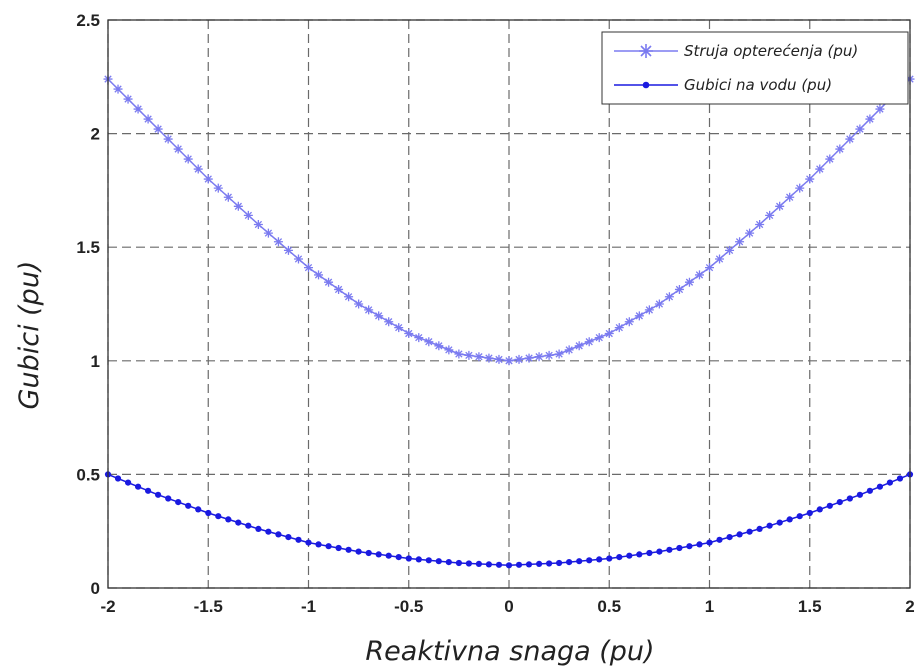  What do you see at coordinates (646, 51) in the screenshot?
I see `legend-star-marker` at bounding box center [646, 51].